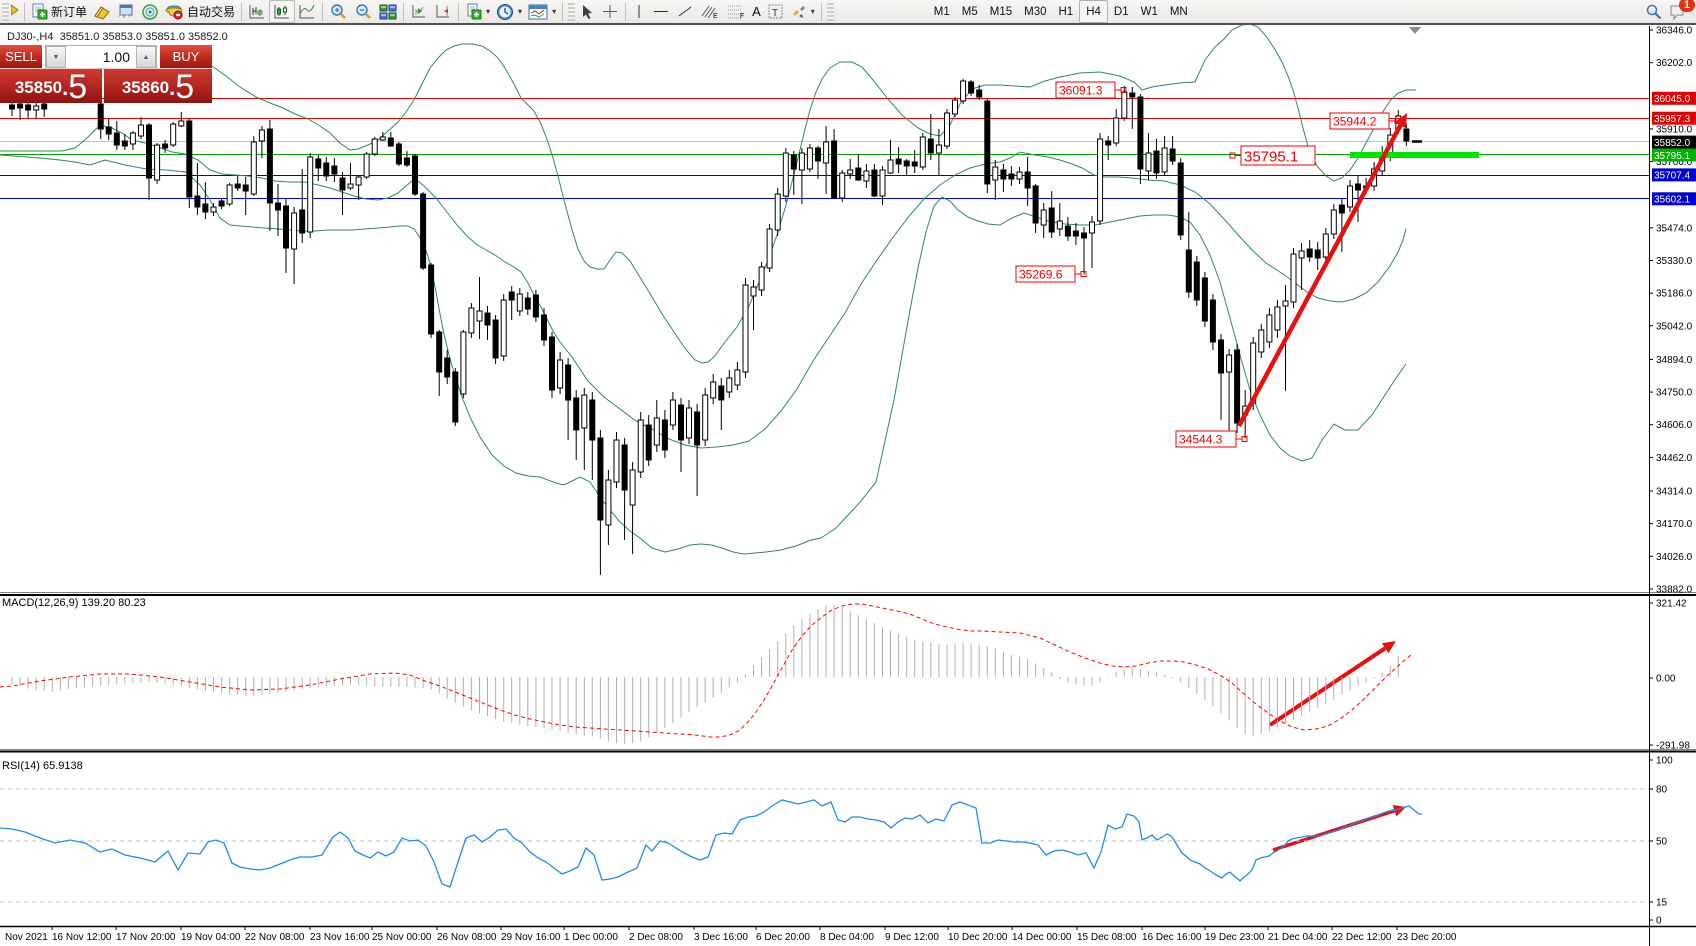 Image resolution: width=1696 pixels, height=946 pixels. What do you see at coordinates (1235, 937) in the screenshot?
I see `svg-text: 19 Dec 23:00` at bounding box center [1235, 937].